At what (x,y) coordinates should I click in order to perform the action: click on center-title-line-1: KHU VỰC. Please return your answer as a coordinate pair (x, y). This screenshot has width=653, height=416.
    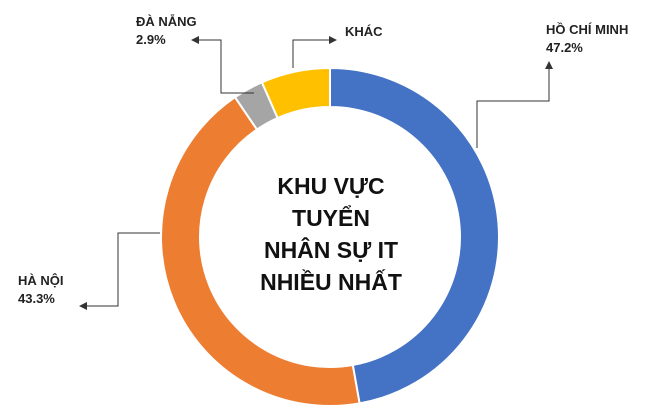
    Looking at the image, I should click on (331, 186).